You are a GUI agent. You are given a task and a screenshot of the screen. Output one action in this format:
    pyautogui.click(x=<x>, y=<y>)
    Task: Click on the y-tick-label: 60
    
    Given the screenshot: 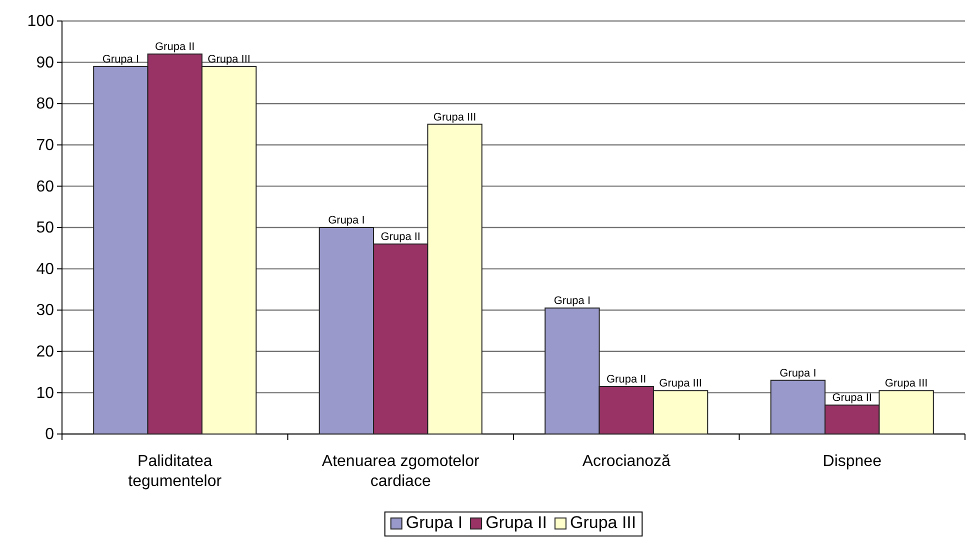 What is the action you would take?
    pyautogui.click(x=45, y=187)
    